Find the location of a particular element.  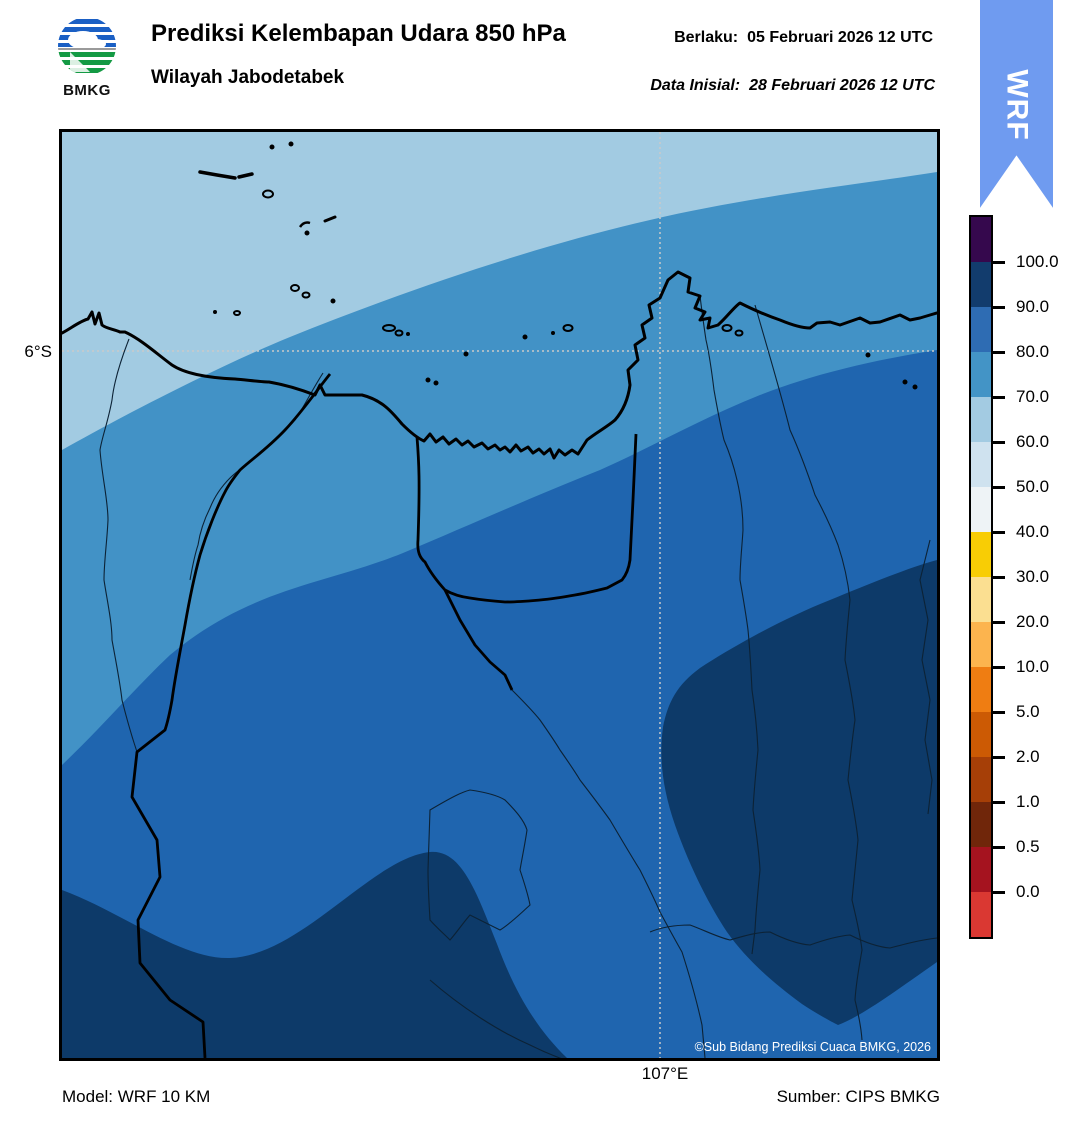

colorbar-tick-label: 40.0 is located at coordinates (1033, 531).